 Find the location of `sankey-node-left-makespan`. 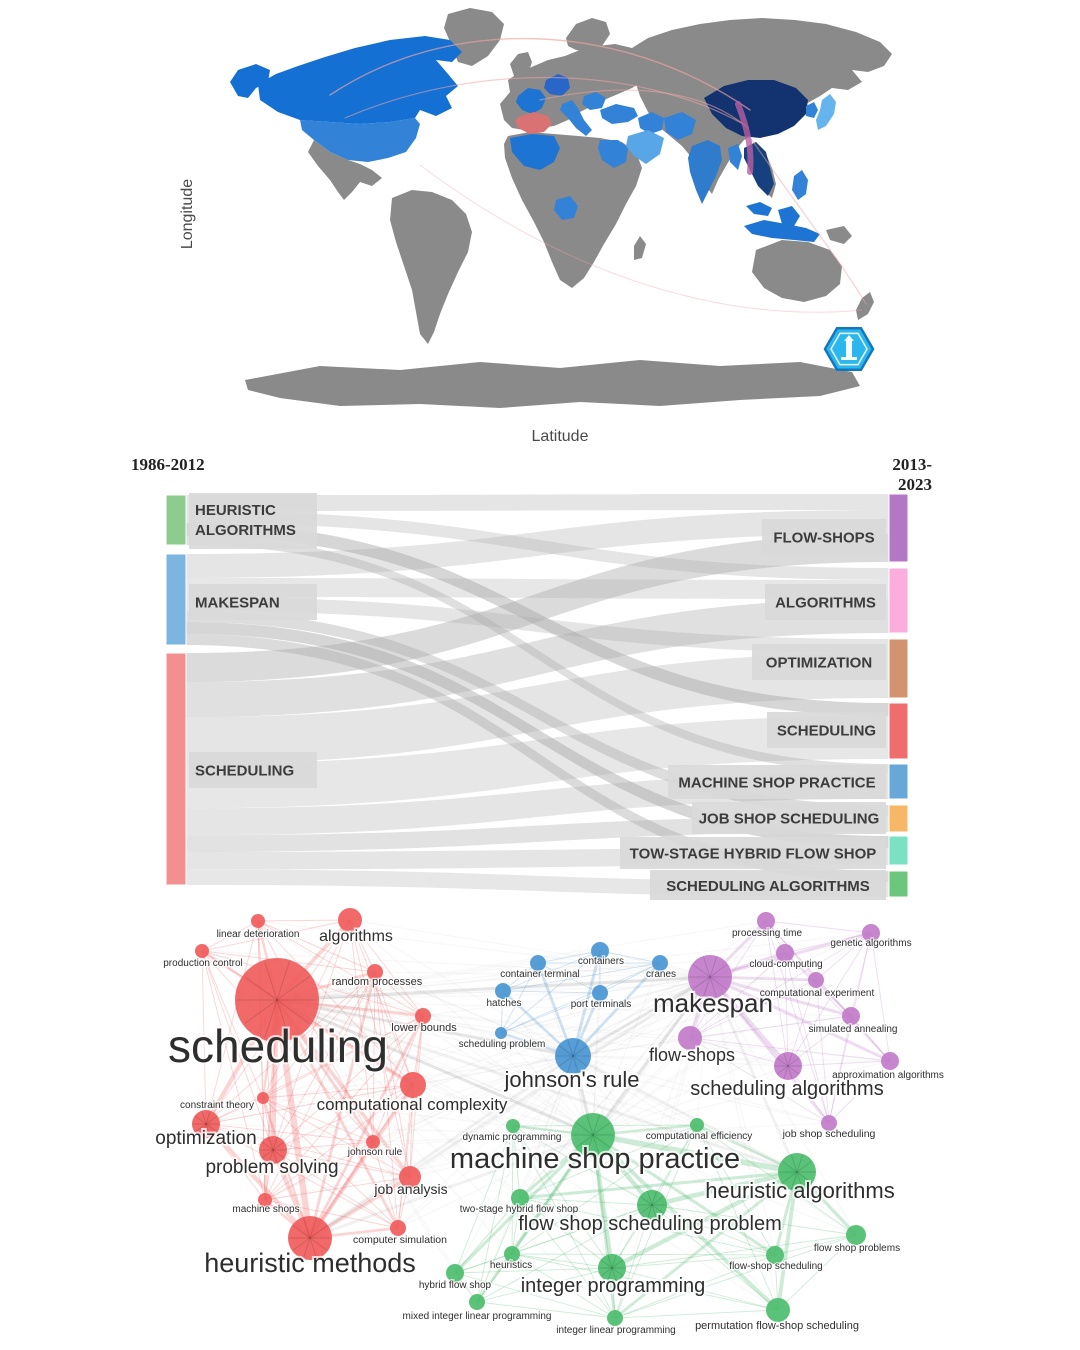

sankey-node-left-makespan is located at coordinates (176, 599).